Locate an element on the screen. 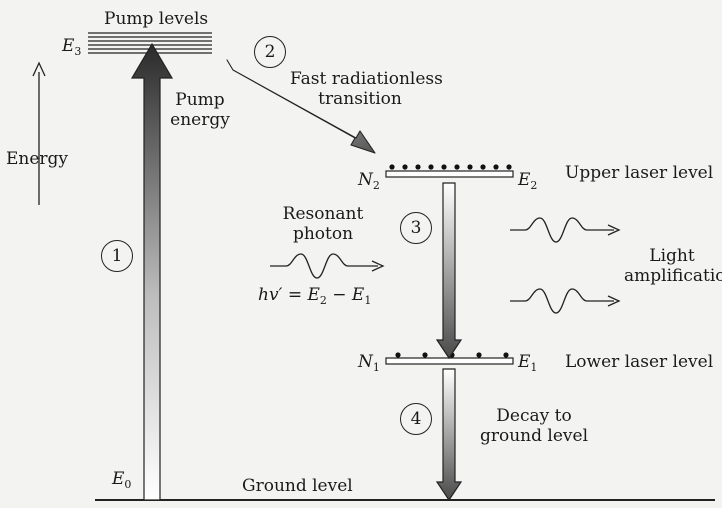 Image resolution: width=722 pixels, height=508 pixels. energy-axis-label: Energy is located at coordinates (37, 159).